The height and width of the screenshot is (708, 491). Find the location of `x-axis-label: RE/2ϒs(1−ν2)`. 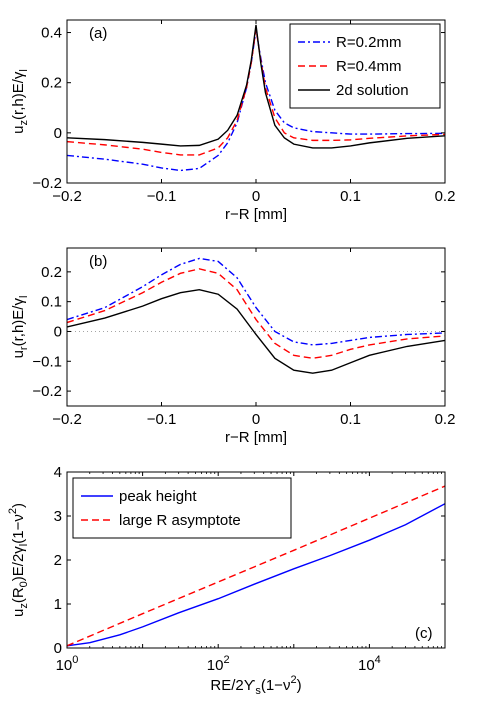

x-axis-label: RE/2ϒs(1−ν2) is located at coordinates (255, 685).